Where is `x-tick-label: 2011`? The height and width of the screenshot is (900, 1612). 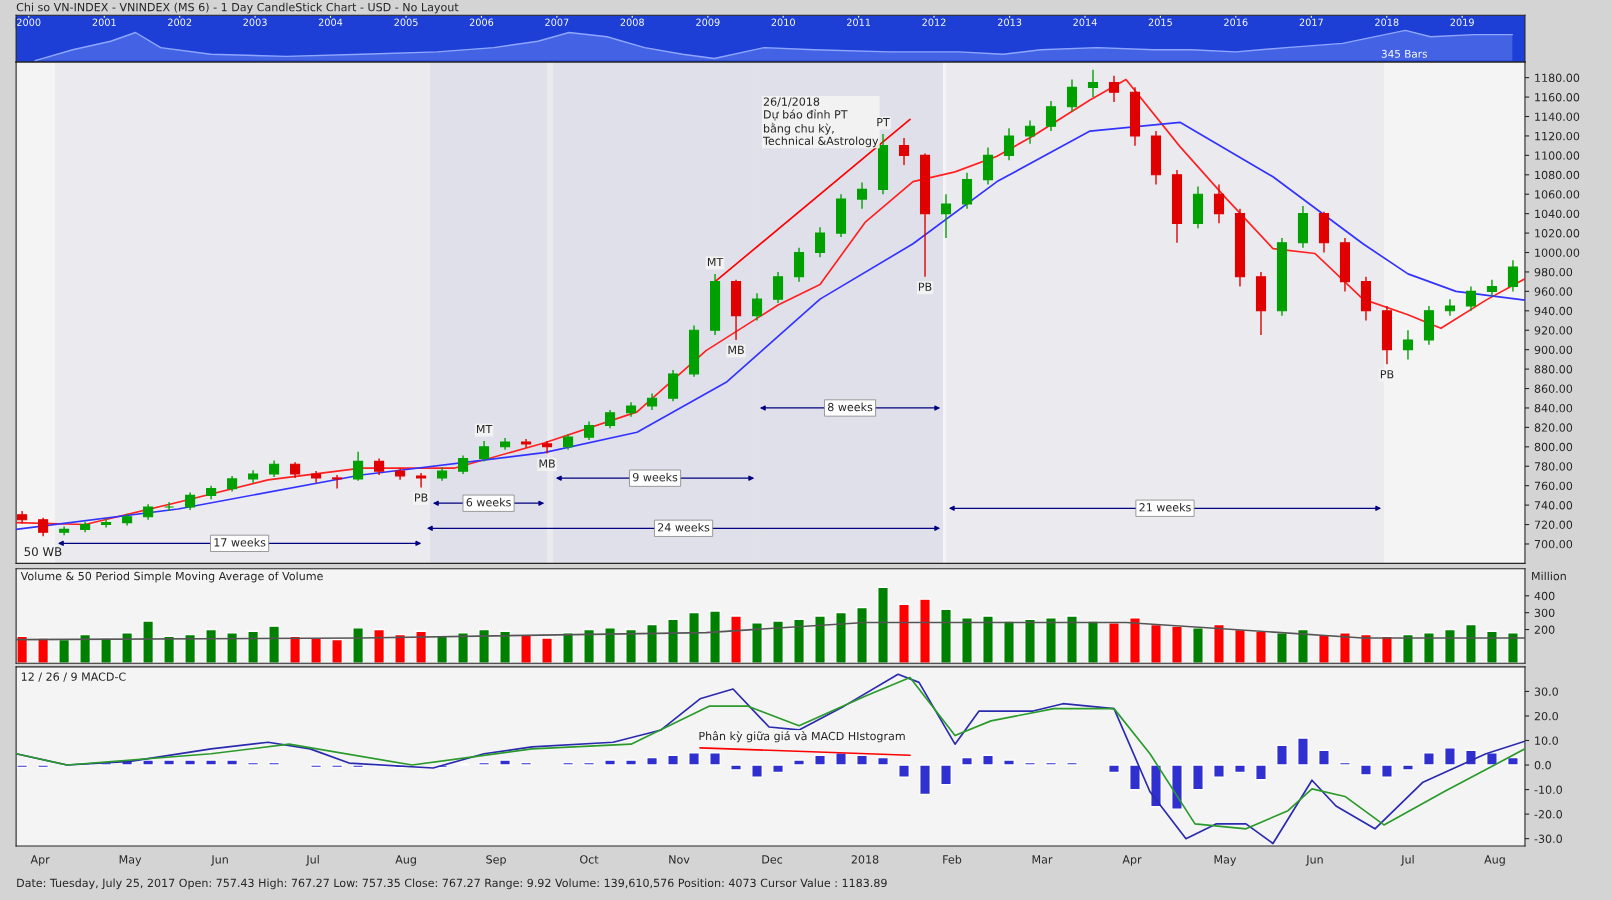
x-tick-label: 2011 is located at coordinates (858, 22).